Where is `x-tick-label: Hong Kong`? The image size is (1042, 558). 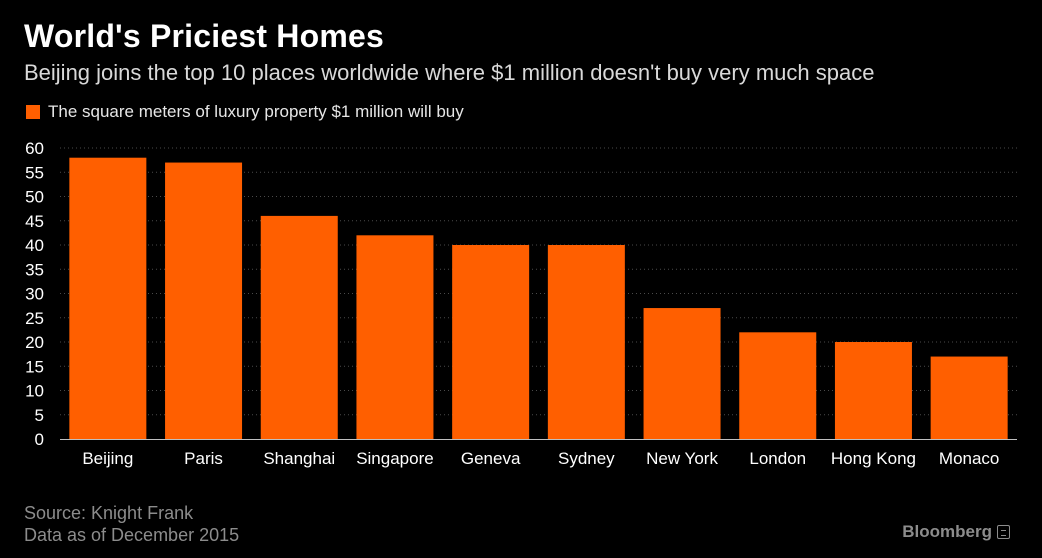 x-tick-label: Hong Kong is located at coordinates (873, 458).